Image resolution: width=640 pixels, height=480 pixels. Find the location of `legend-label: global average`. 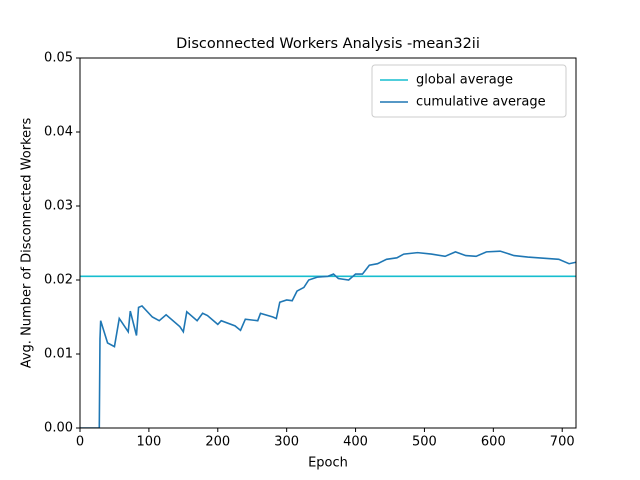

legend-label: global average is located at coordinates (464, 80).